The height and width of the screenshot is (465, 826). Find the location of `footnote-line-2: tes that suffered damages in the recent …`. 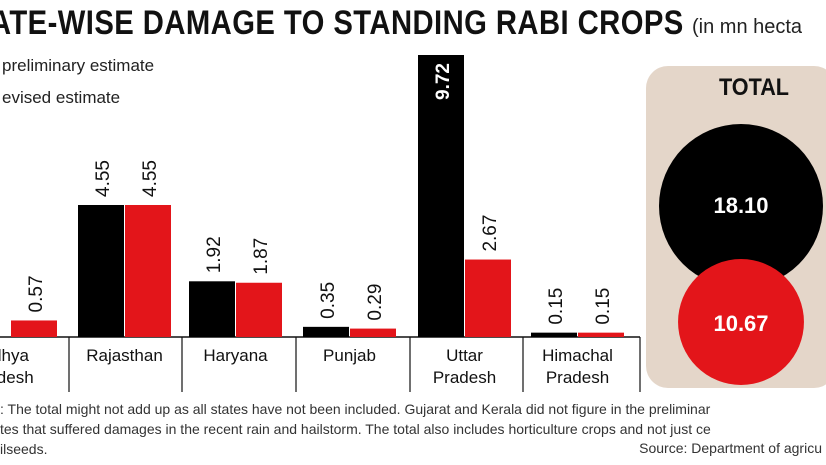

footnote-line-2: tes that suffered damages in the recent … is located at coordinates (355, 429).